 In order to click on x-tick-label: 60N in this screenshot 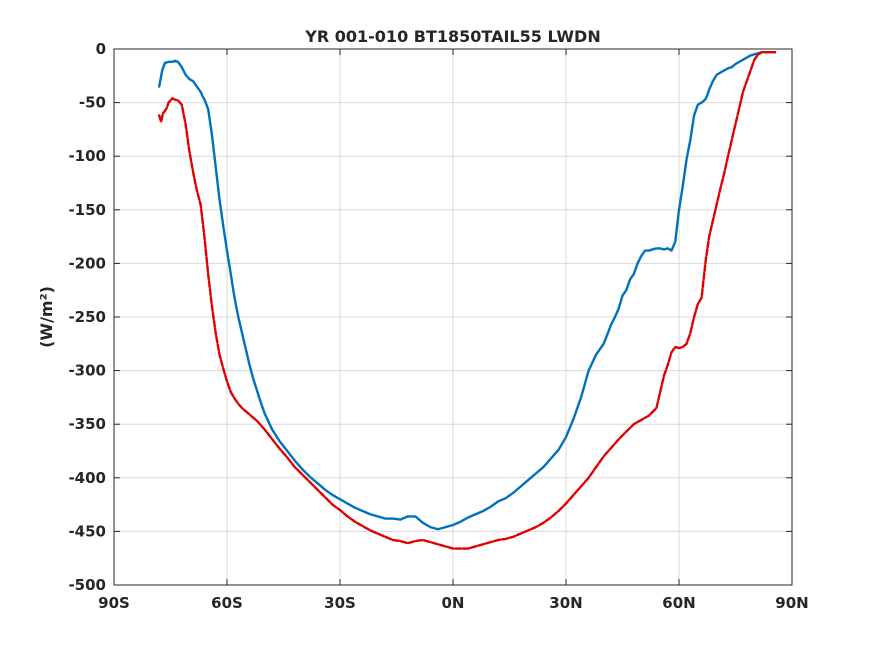, I will do `click(678, 603)`.